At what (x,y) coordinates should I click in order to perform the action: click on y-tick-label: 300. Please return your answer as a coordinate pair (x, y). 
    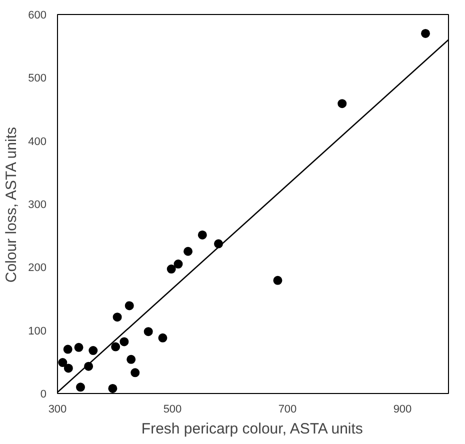
    Looking at the image, I should click on (37, 205).